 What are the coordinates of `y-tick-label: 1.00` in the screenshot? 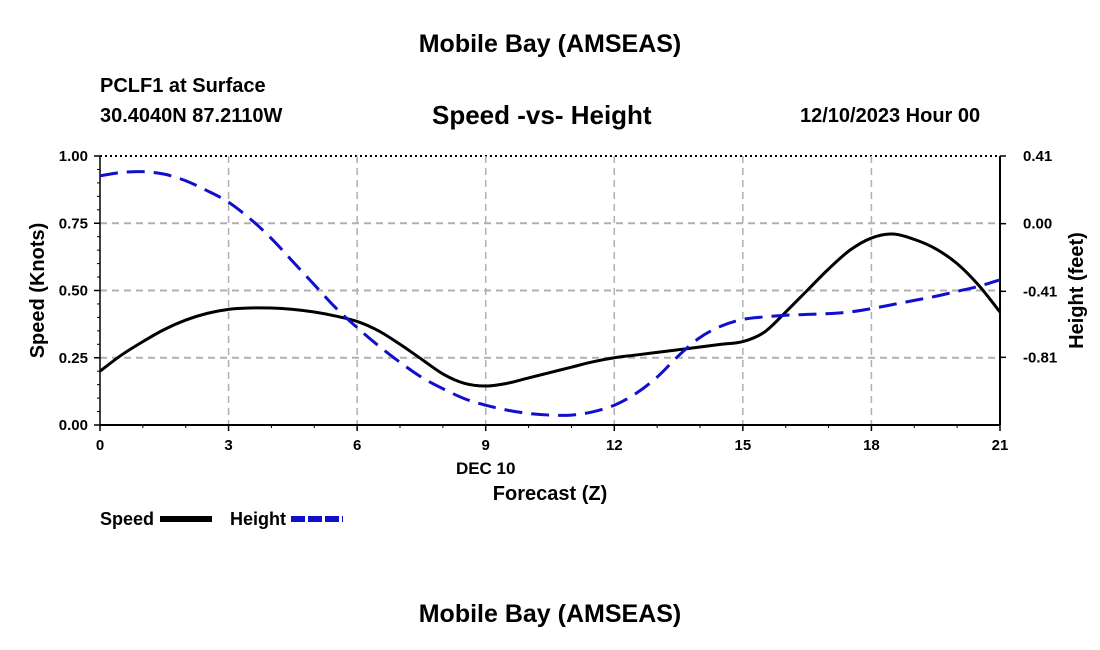 It's located at (73, 156).